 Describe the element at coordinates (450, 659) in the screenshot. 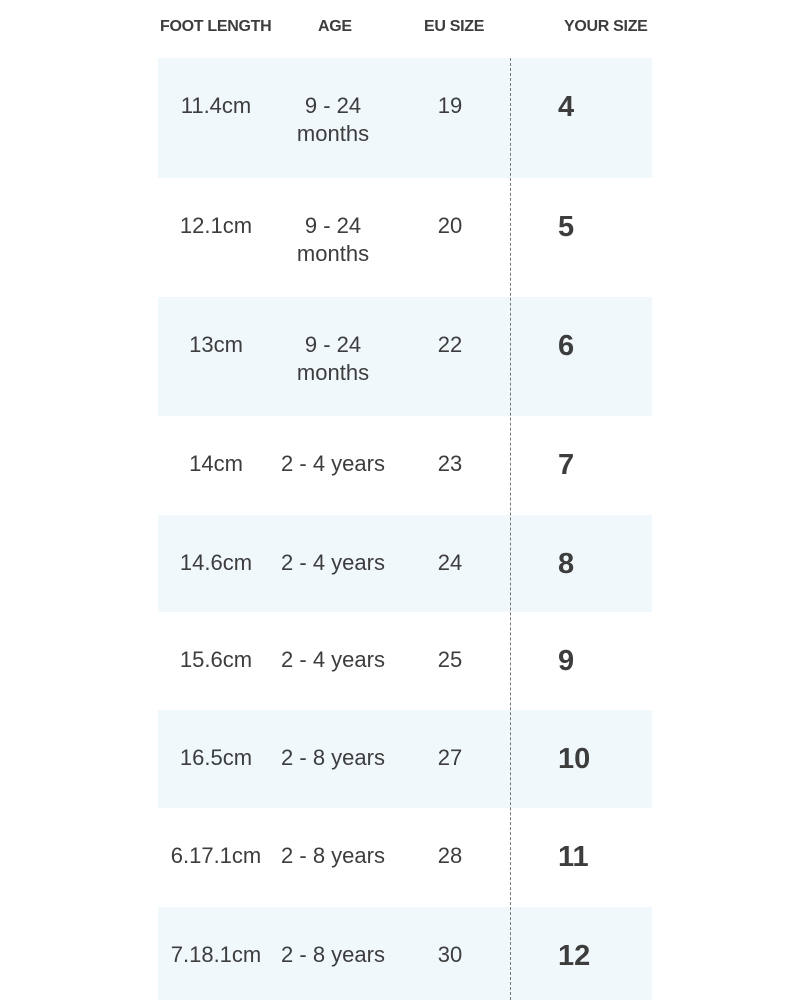

I see `eu-size-cell: 25` at that location.